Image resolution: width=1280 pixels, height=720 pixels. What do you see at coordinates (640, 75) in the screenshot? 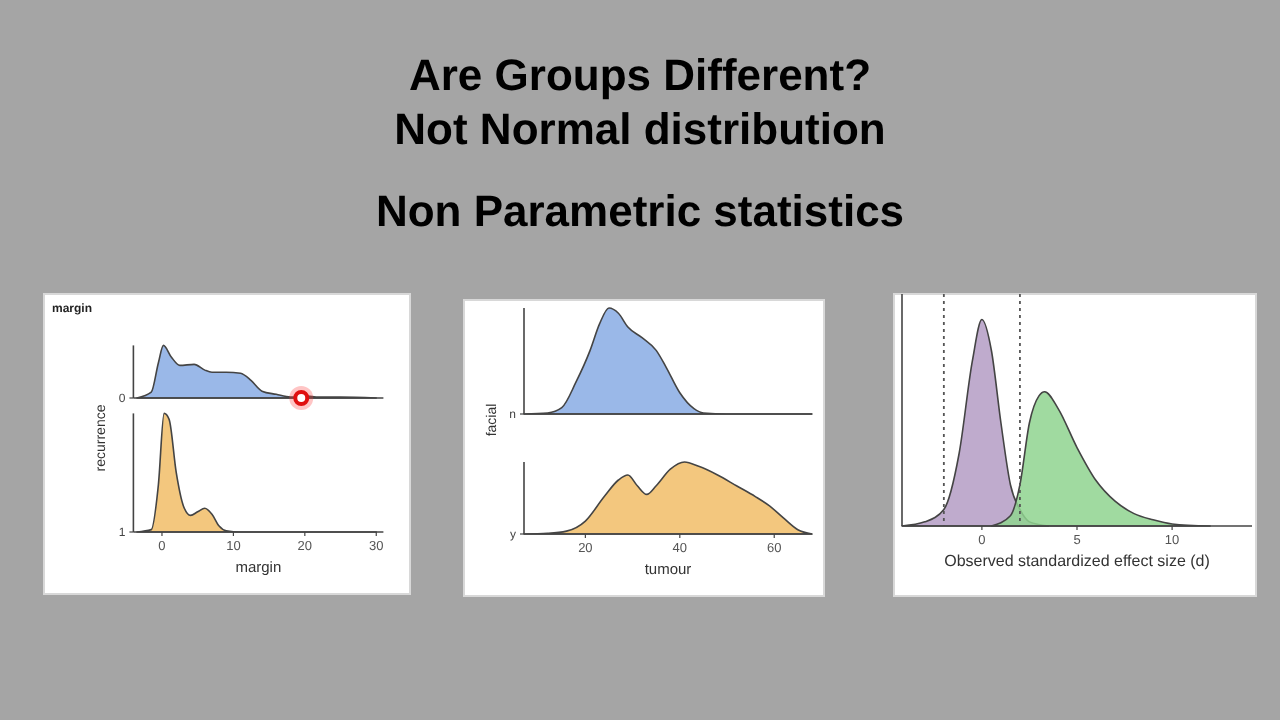
I see `text: Are Groups Different?` at bounding box center [640, 75].